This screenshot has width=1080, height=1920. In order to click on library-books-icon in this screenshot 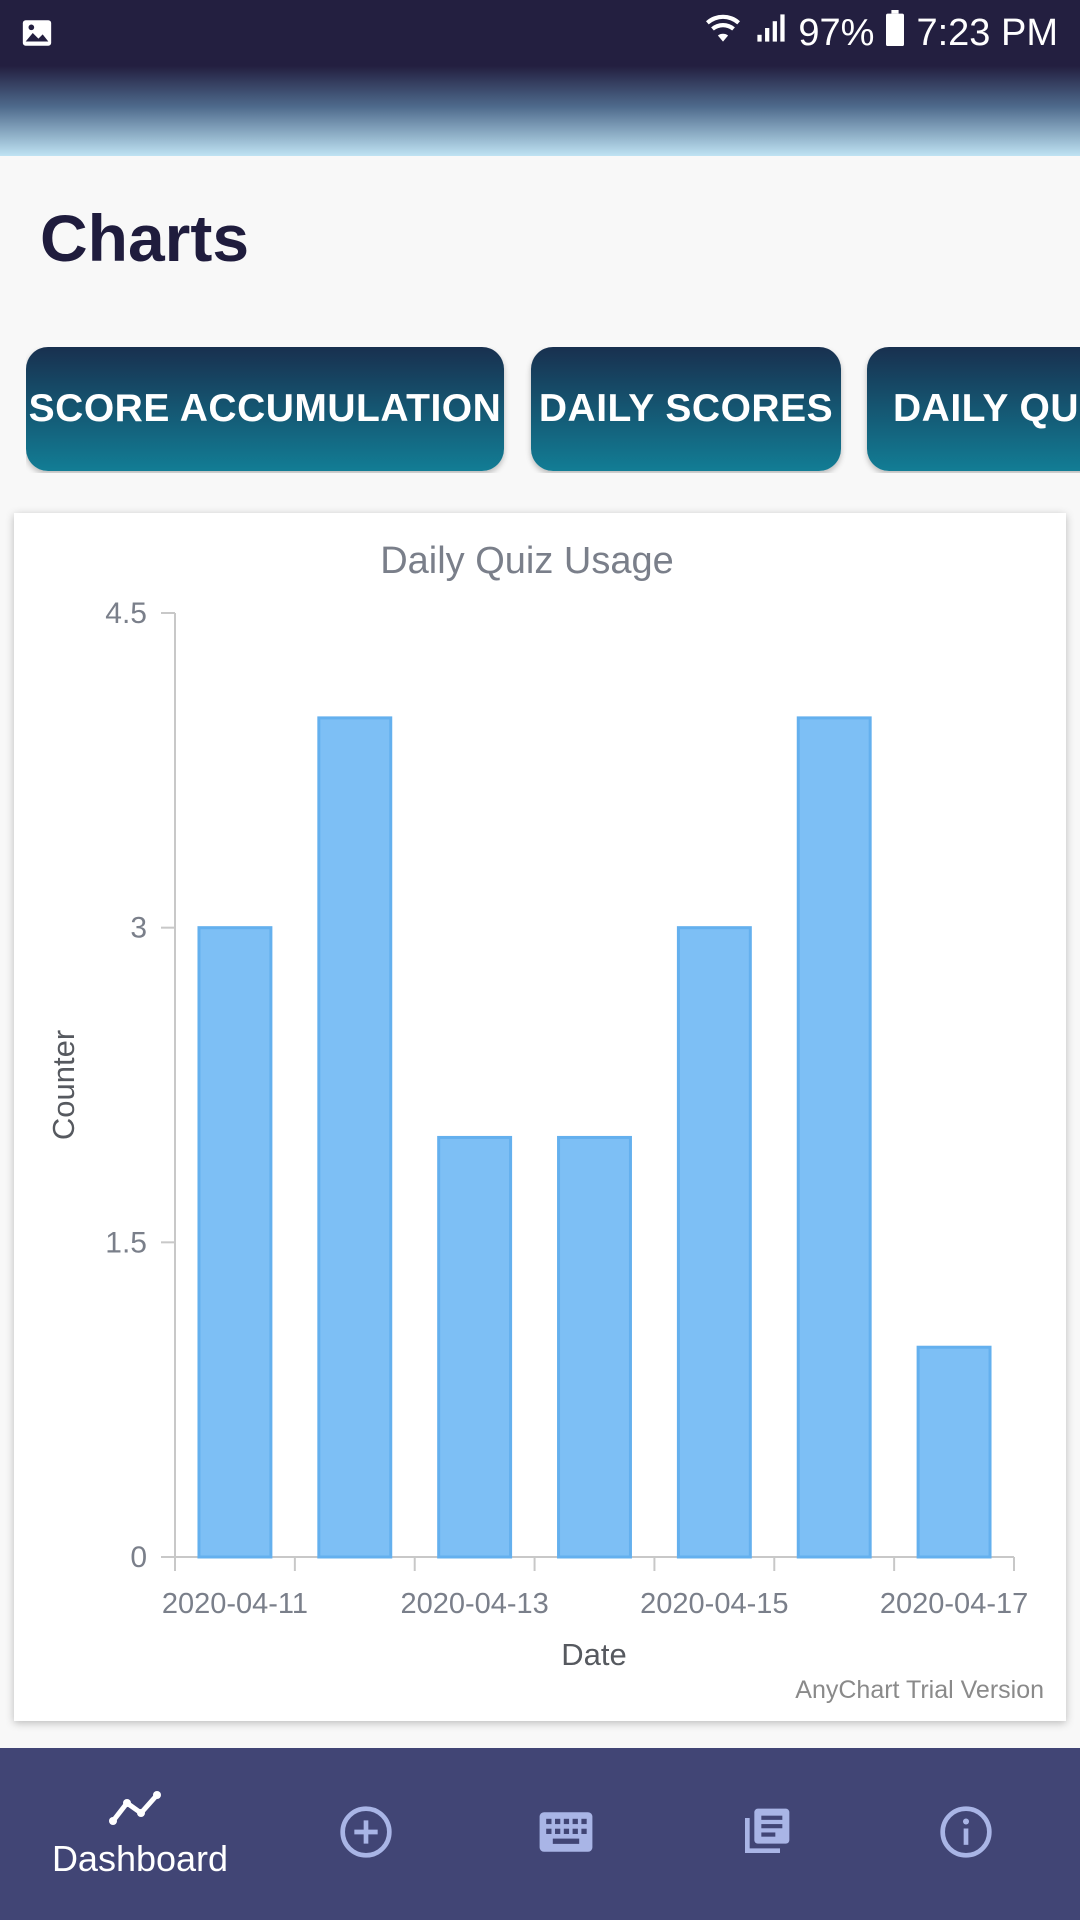, I will do `click(766, 1834)`.